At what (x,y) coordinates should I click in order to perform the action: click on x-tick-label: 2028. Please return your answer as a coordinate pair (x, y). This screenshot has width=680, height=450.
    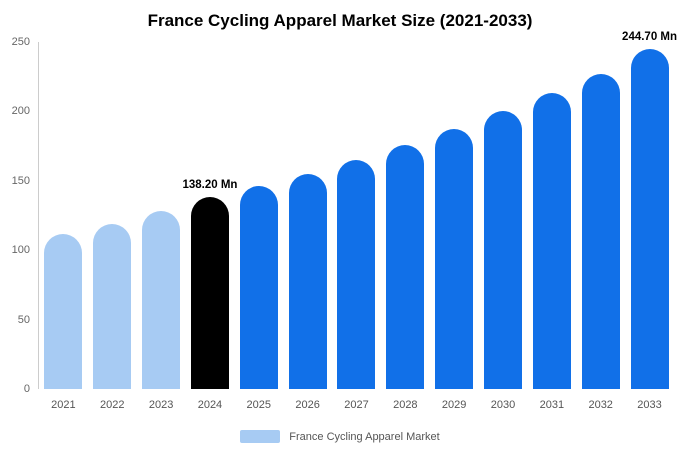
    Looking at the image, I should click on (405, 405).